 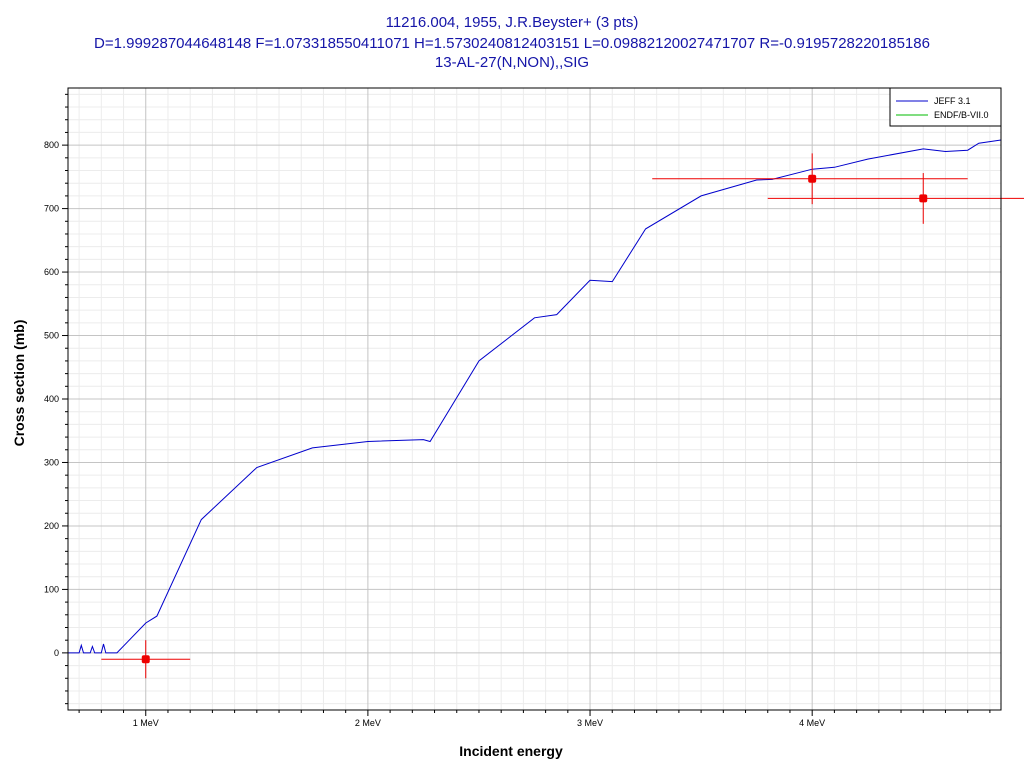 I want to click on x-axis-label: Incident energy, so click(x=511, y=751).